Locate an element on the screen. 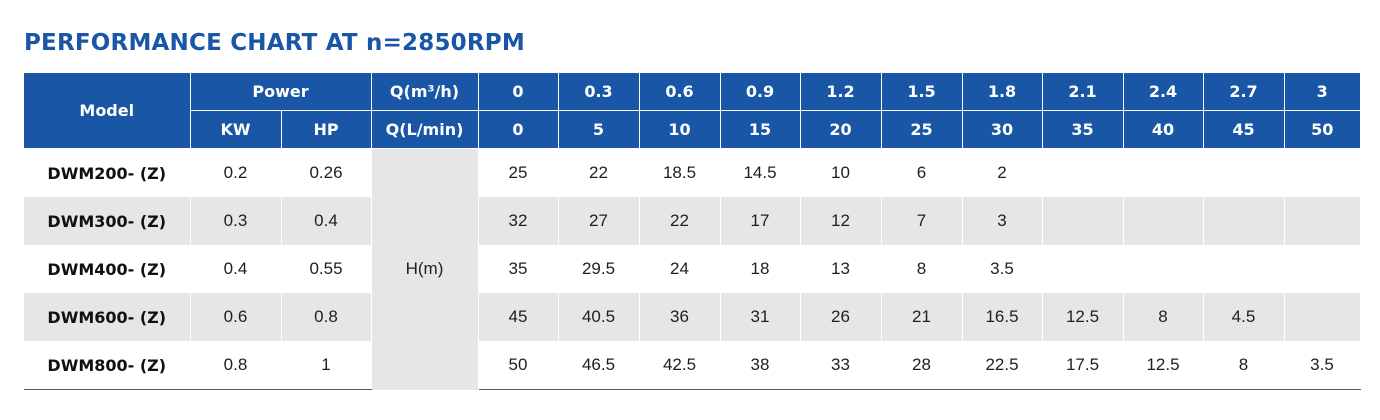  head-cell: 46.5 is located at coordinates (599, 365).